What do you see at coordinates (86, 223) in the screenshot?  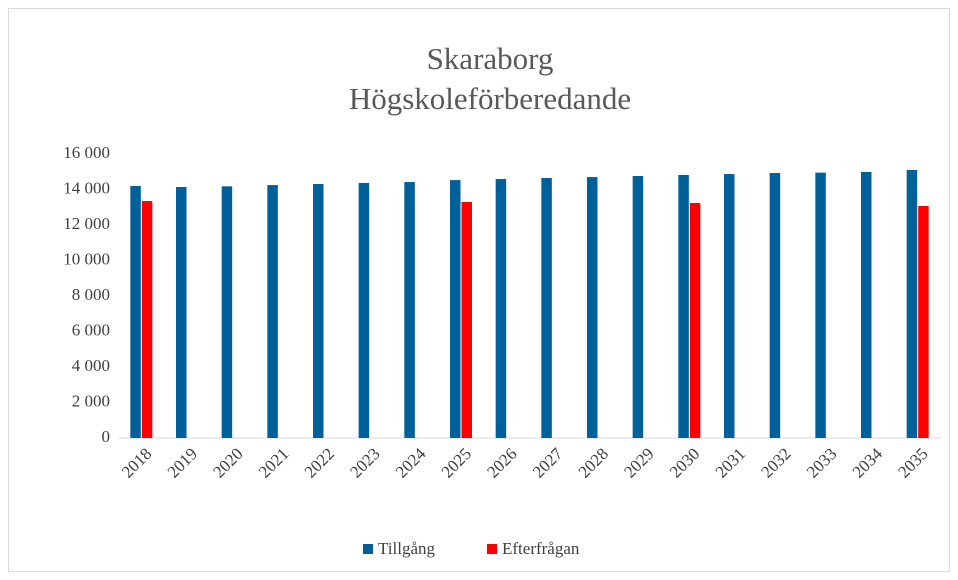 I see `y-tick-label: 12 000` at bounding box center [86, 223].